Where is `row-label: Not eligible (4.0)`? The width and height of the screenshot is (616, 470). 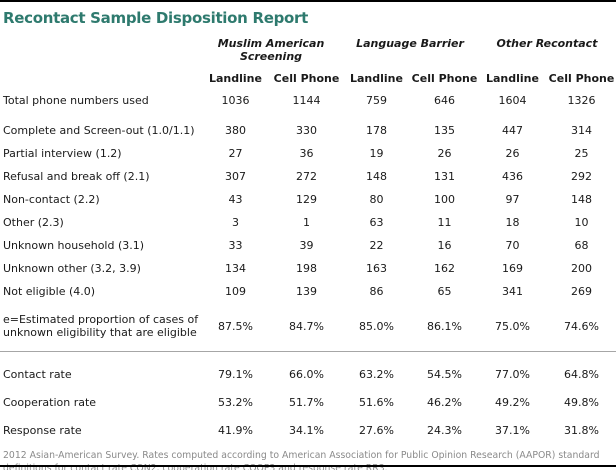 row-label: Not eligible (4.0) is located at coordinates (49, 291).